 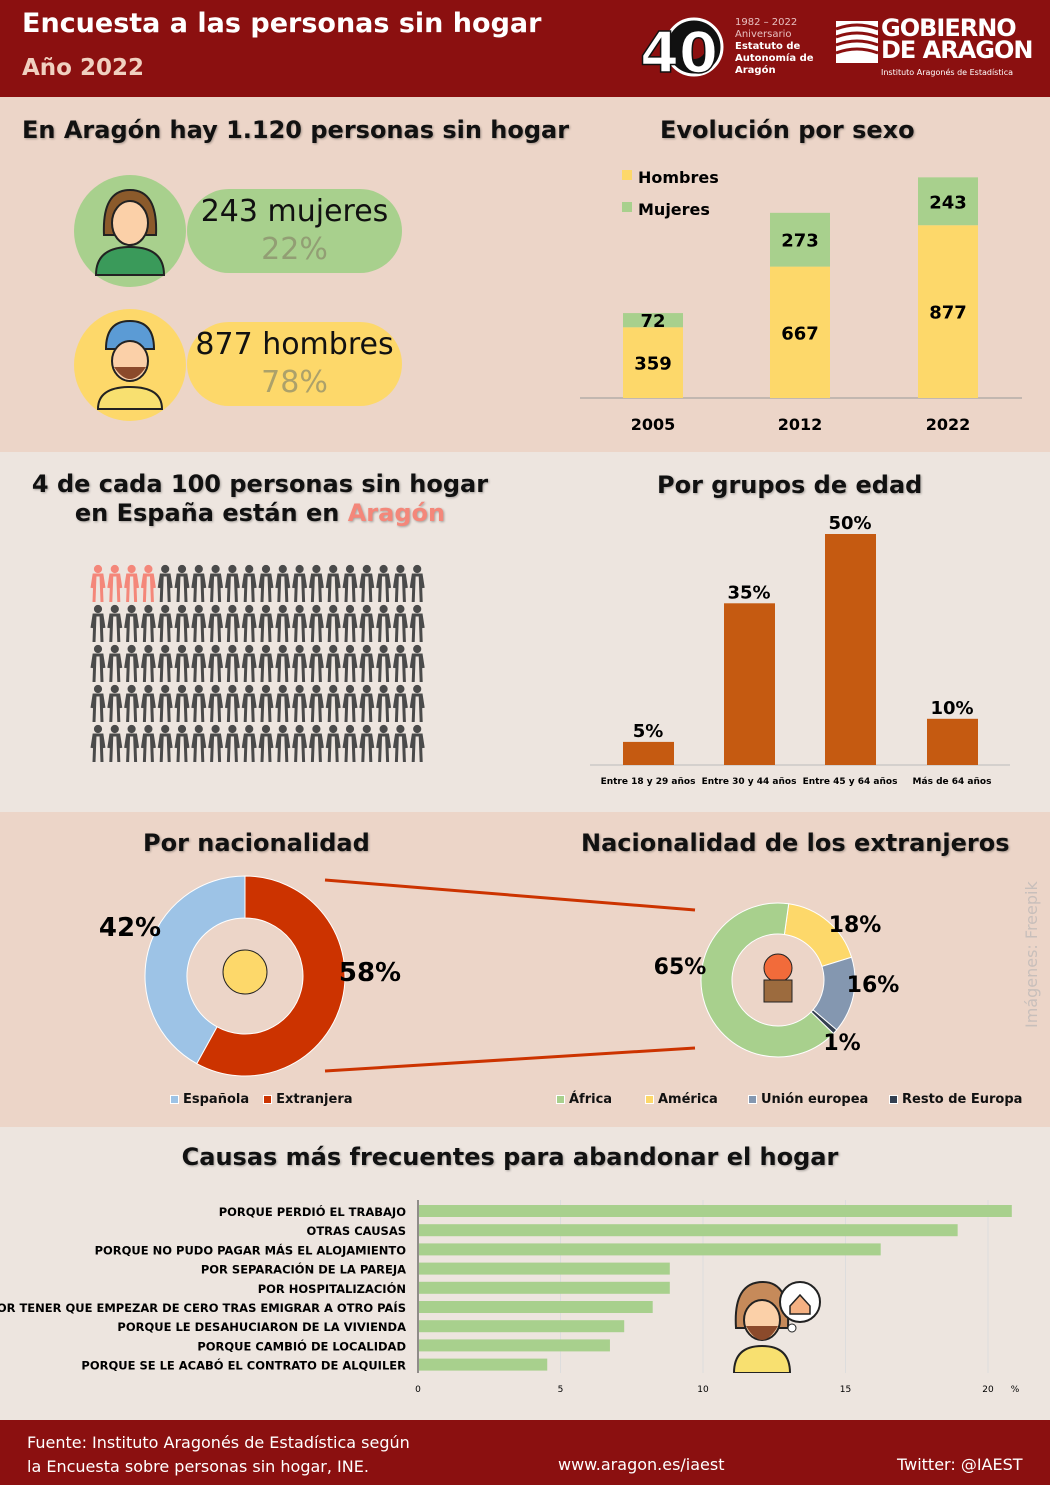 What do you see at coordinates (294, 382) in the screenshot?
I see `men-pct: 78%` at bounding box center [294, 382].